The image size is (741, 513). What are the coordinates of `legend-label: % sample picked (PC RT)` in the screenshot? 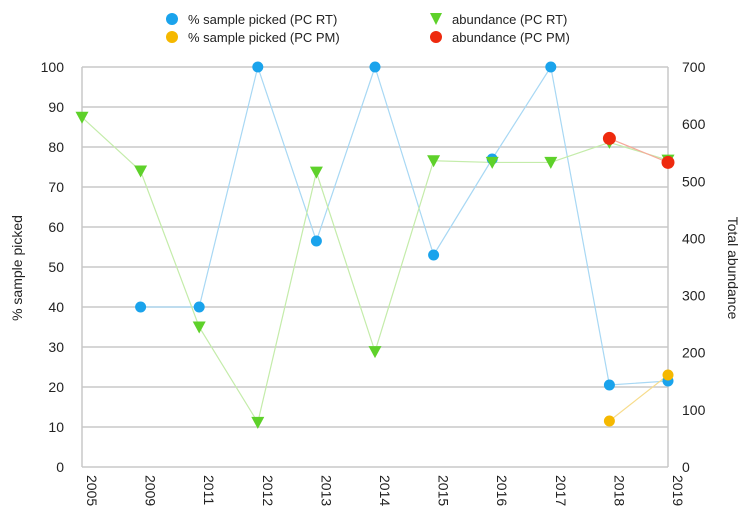 It's located at (262, 19).